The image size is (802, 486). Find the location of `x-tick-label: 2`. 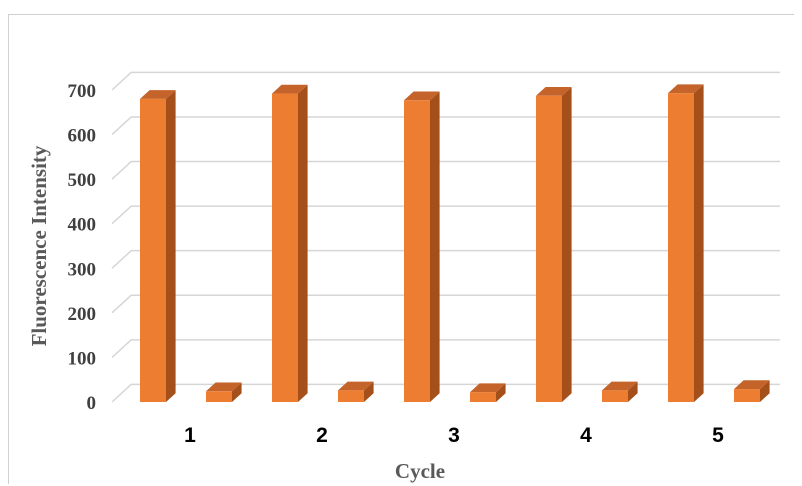

x-tick-label: 2 is located at coordinates (322, 435).